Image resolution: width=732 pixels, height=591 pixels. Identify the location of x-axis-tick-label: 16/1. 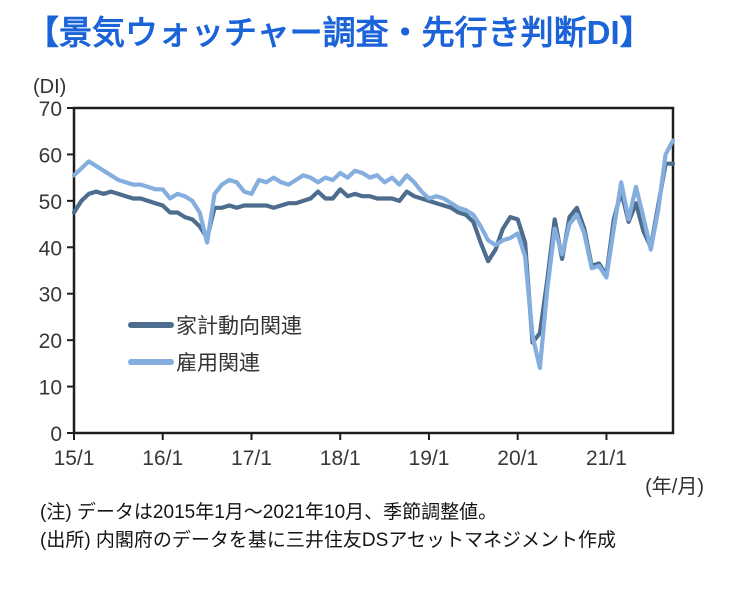
(162, 458).